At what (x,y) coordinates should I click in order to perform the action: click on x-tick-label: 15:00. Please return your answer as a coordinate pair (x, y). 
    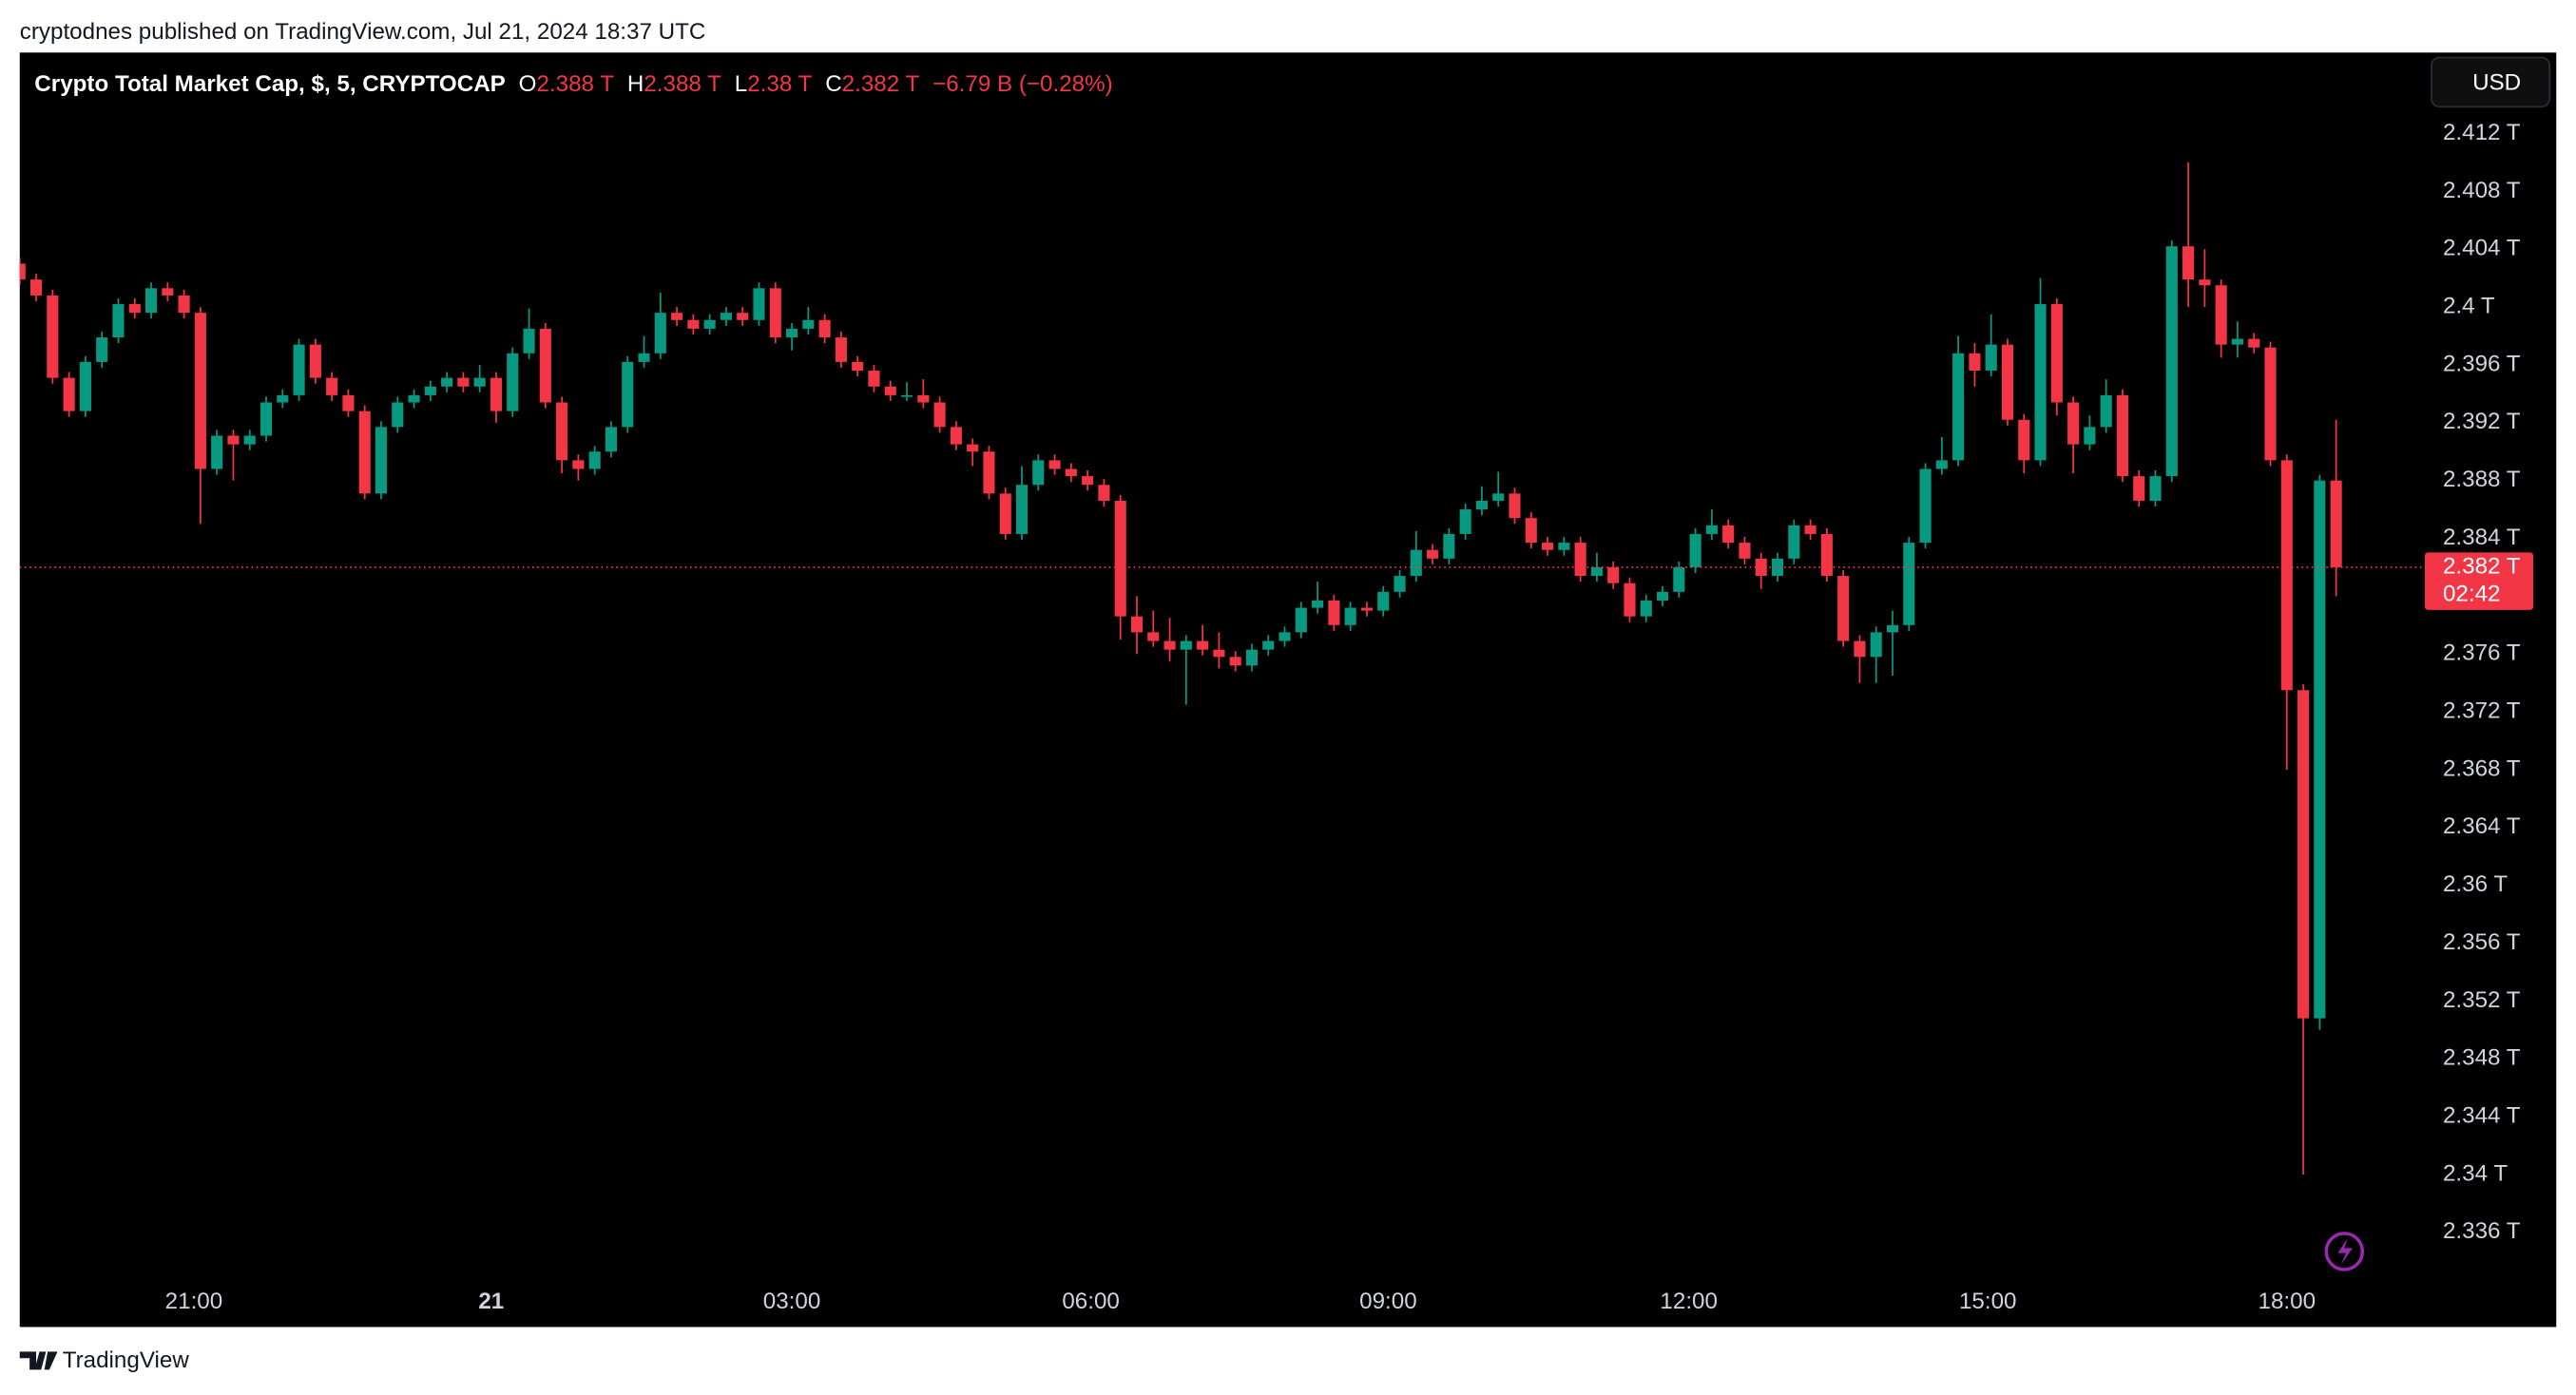
    Looking at the image, I should click on (1988, 1301).